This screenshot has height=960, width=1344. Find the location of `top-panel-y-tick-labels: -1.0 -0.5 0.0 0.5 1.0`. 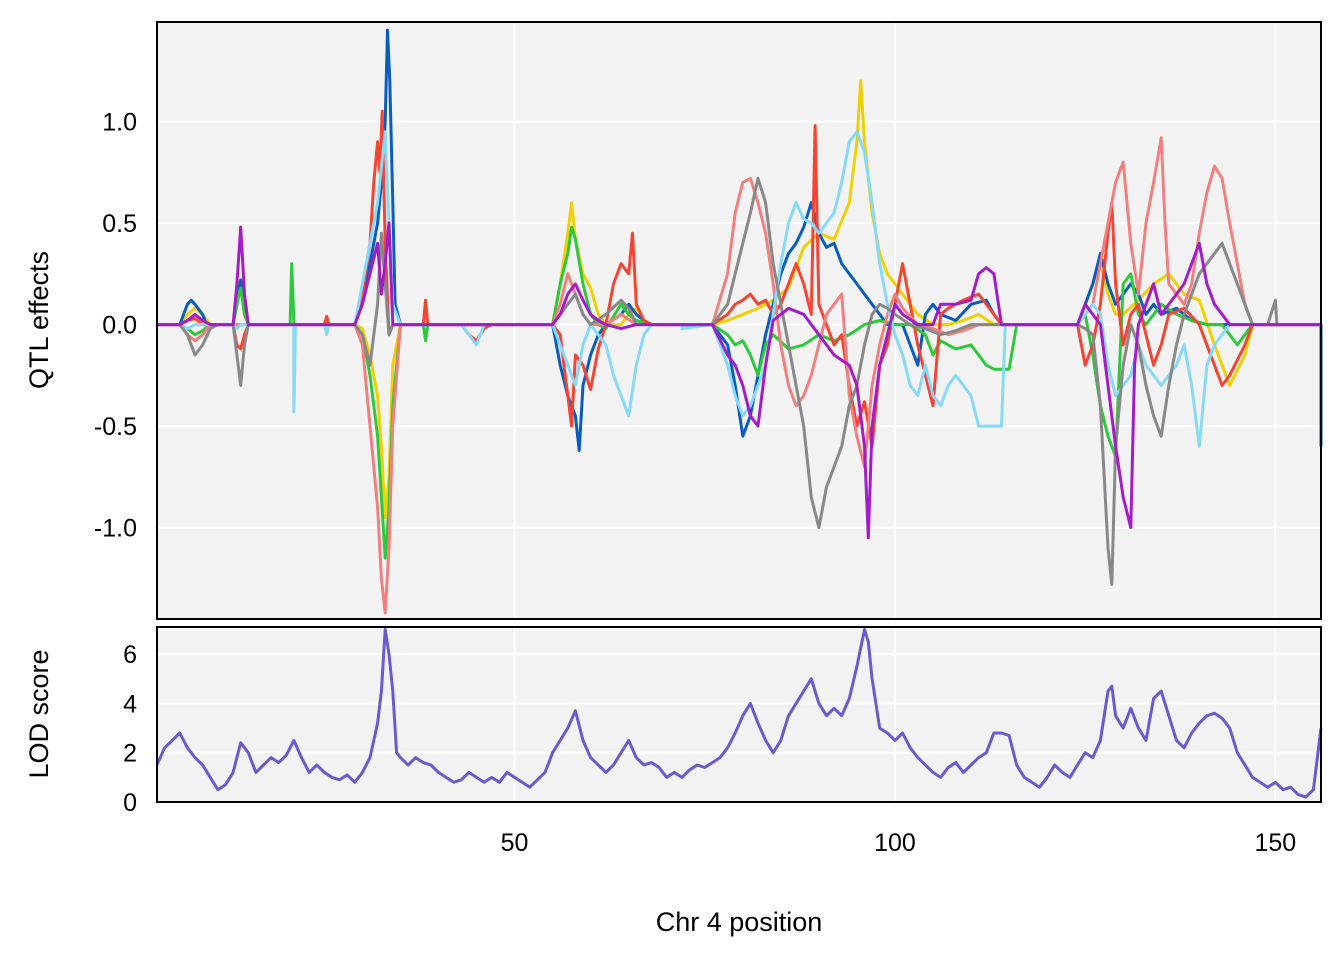

top-panel-y-tick-labels: -1.0 -0.5 0.0 0.5 1.0 is located at coordinates (115, 326).